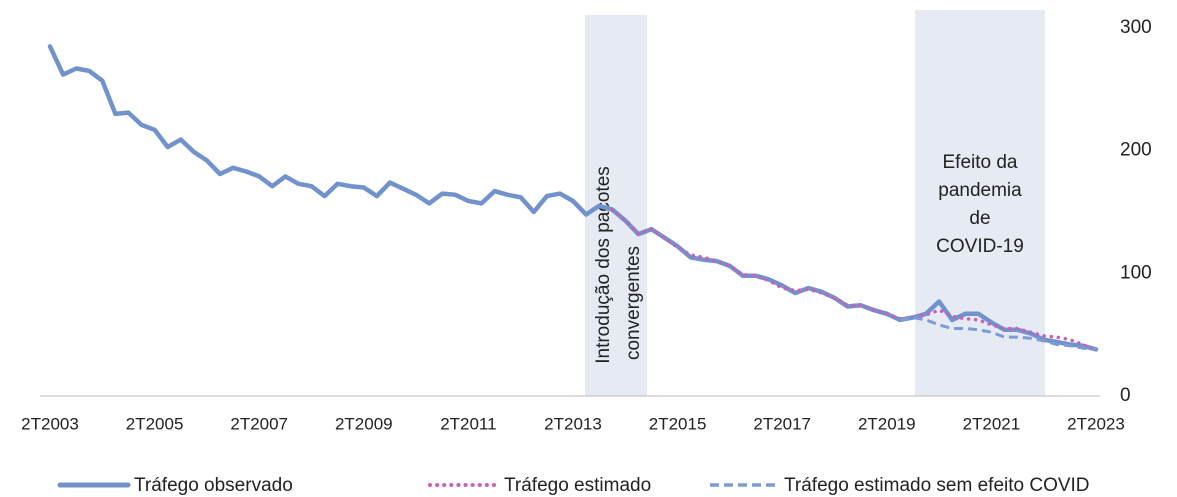 This screenshot has width=1177, height=497. Describe the element at coordinates (979, 218) in the screenshot. I see `annotation: de` at that location.